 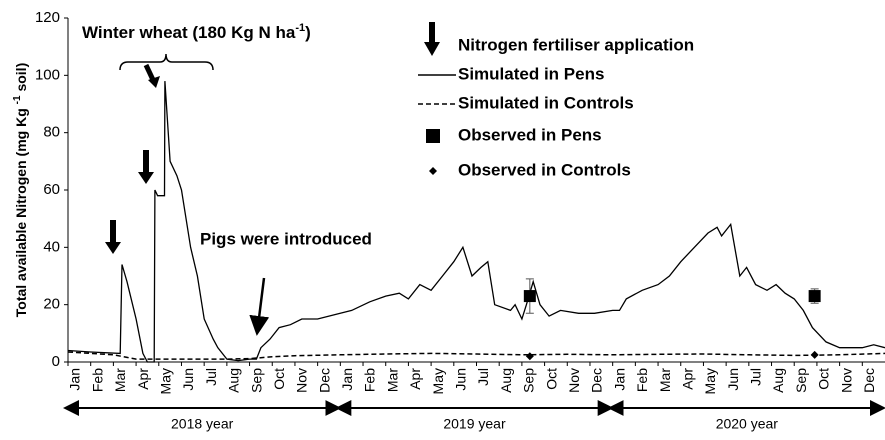 I want to click on legend-label: Simulated in Controls, so click(x=546, y=102).